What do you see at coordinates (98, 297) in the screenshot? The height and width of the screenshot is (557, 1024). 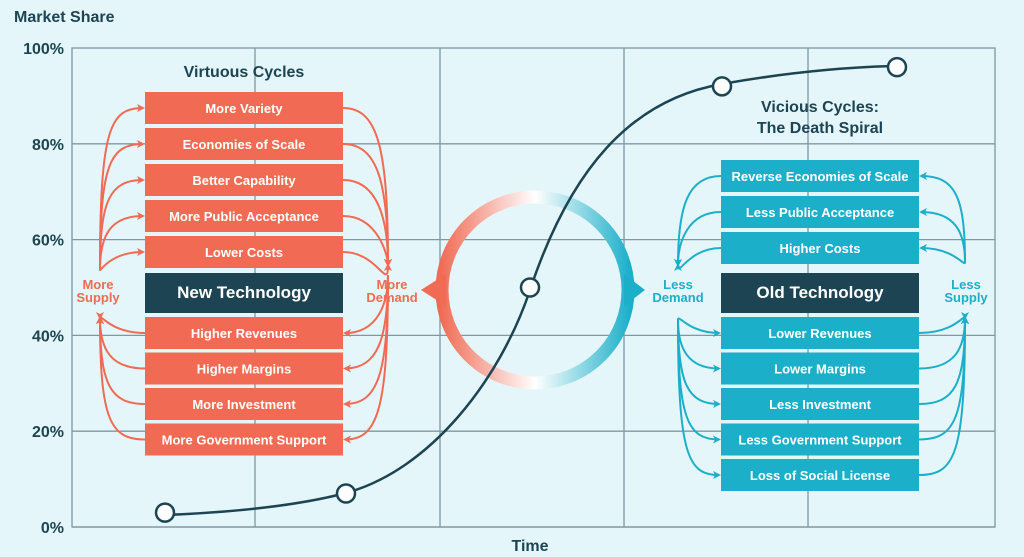 I see `more-supply-label-2: Supply` at bounding box center [98, 297].